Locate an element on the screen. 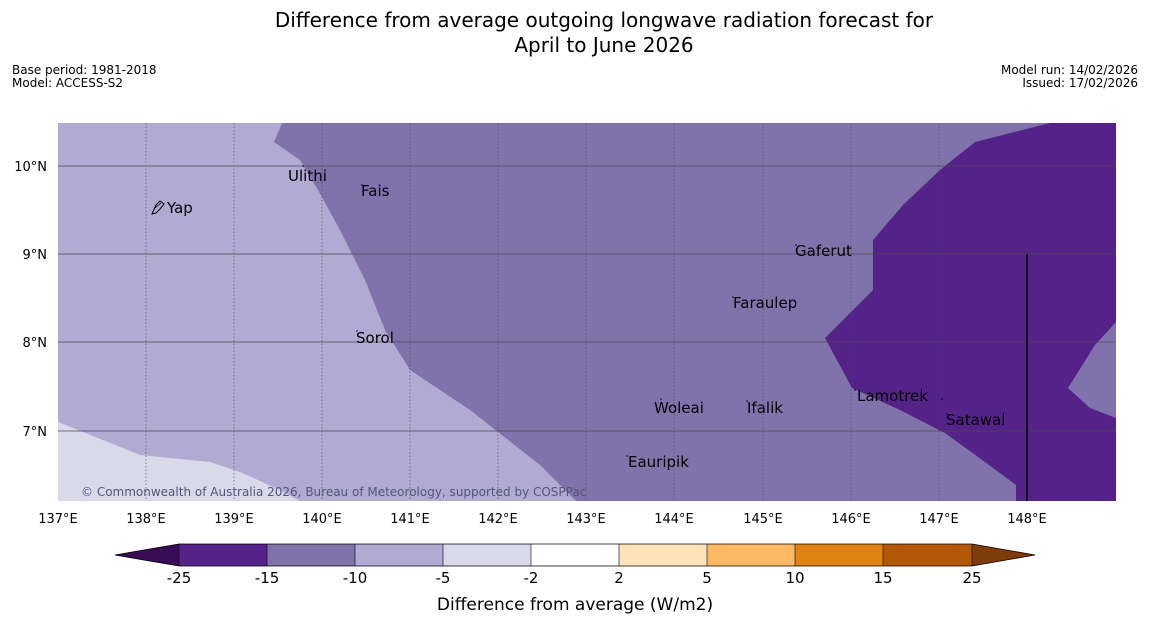  colorbar-tick-5: 5 is located at coordinates (707, 578).